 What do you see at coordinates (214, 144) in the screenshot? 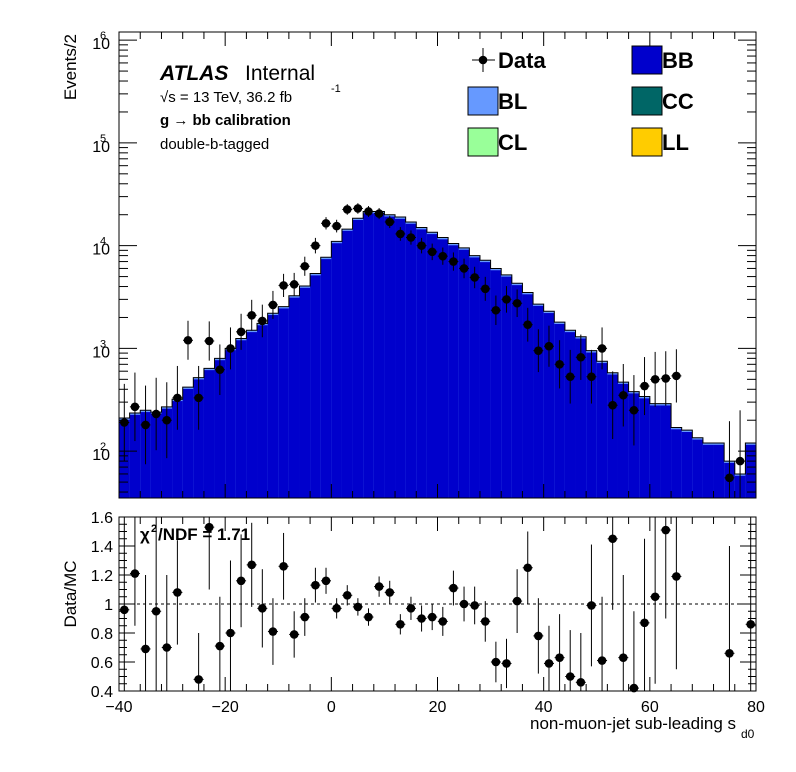
I see `tag-label: double-b-tagged` at bounding box center [214, 144].